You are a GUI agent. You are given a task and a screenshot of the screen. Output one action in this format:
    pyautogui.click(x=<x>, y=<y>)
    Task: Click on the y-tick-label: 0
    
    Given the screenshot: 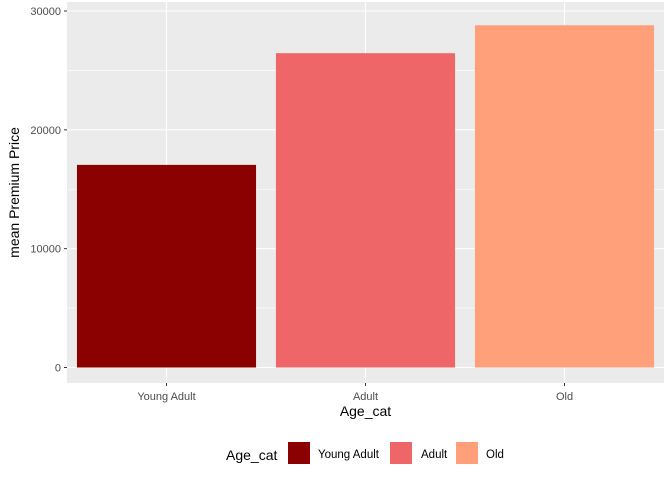 What is the action you would take?
    pyautogui.click(x=58, y=369)
    